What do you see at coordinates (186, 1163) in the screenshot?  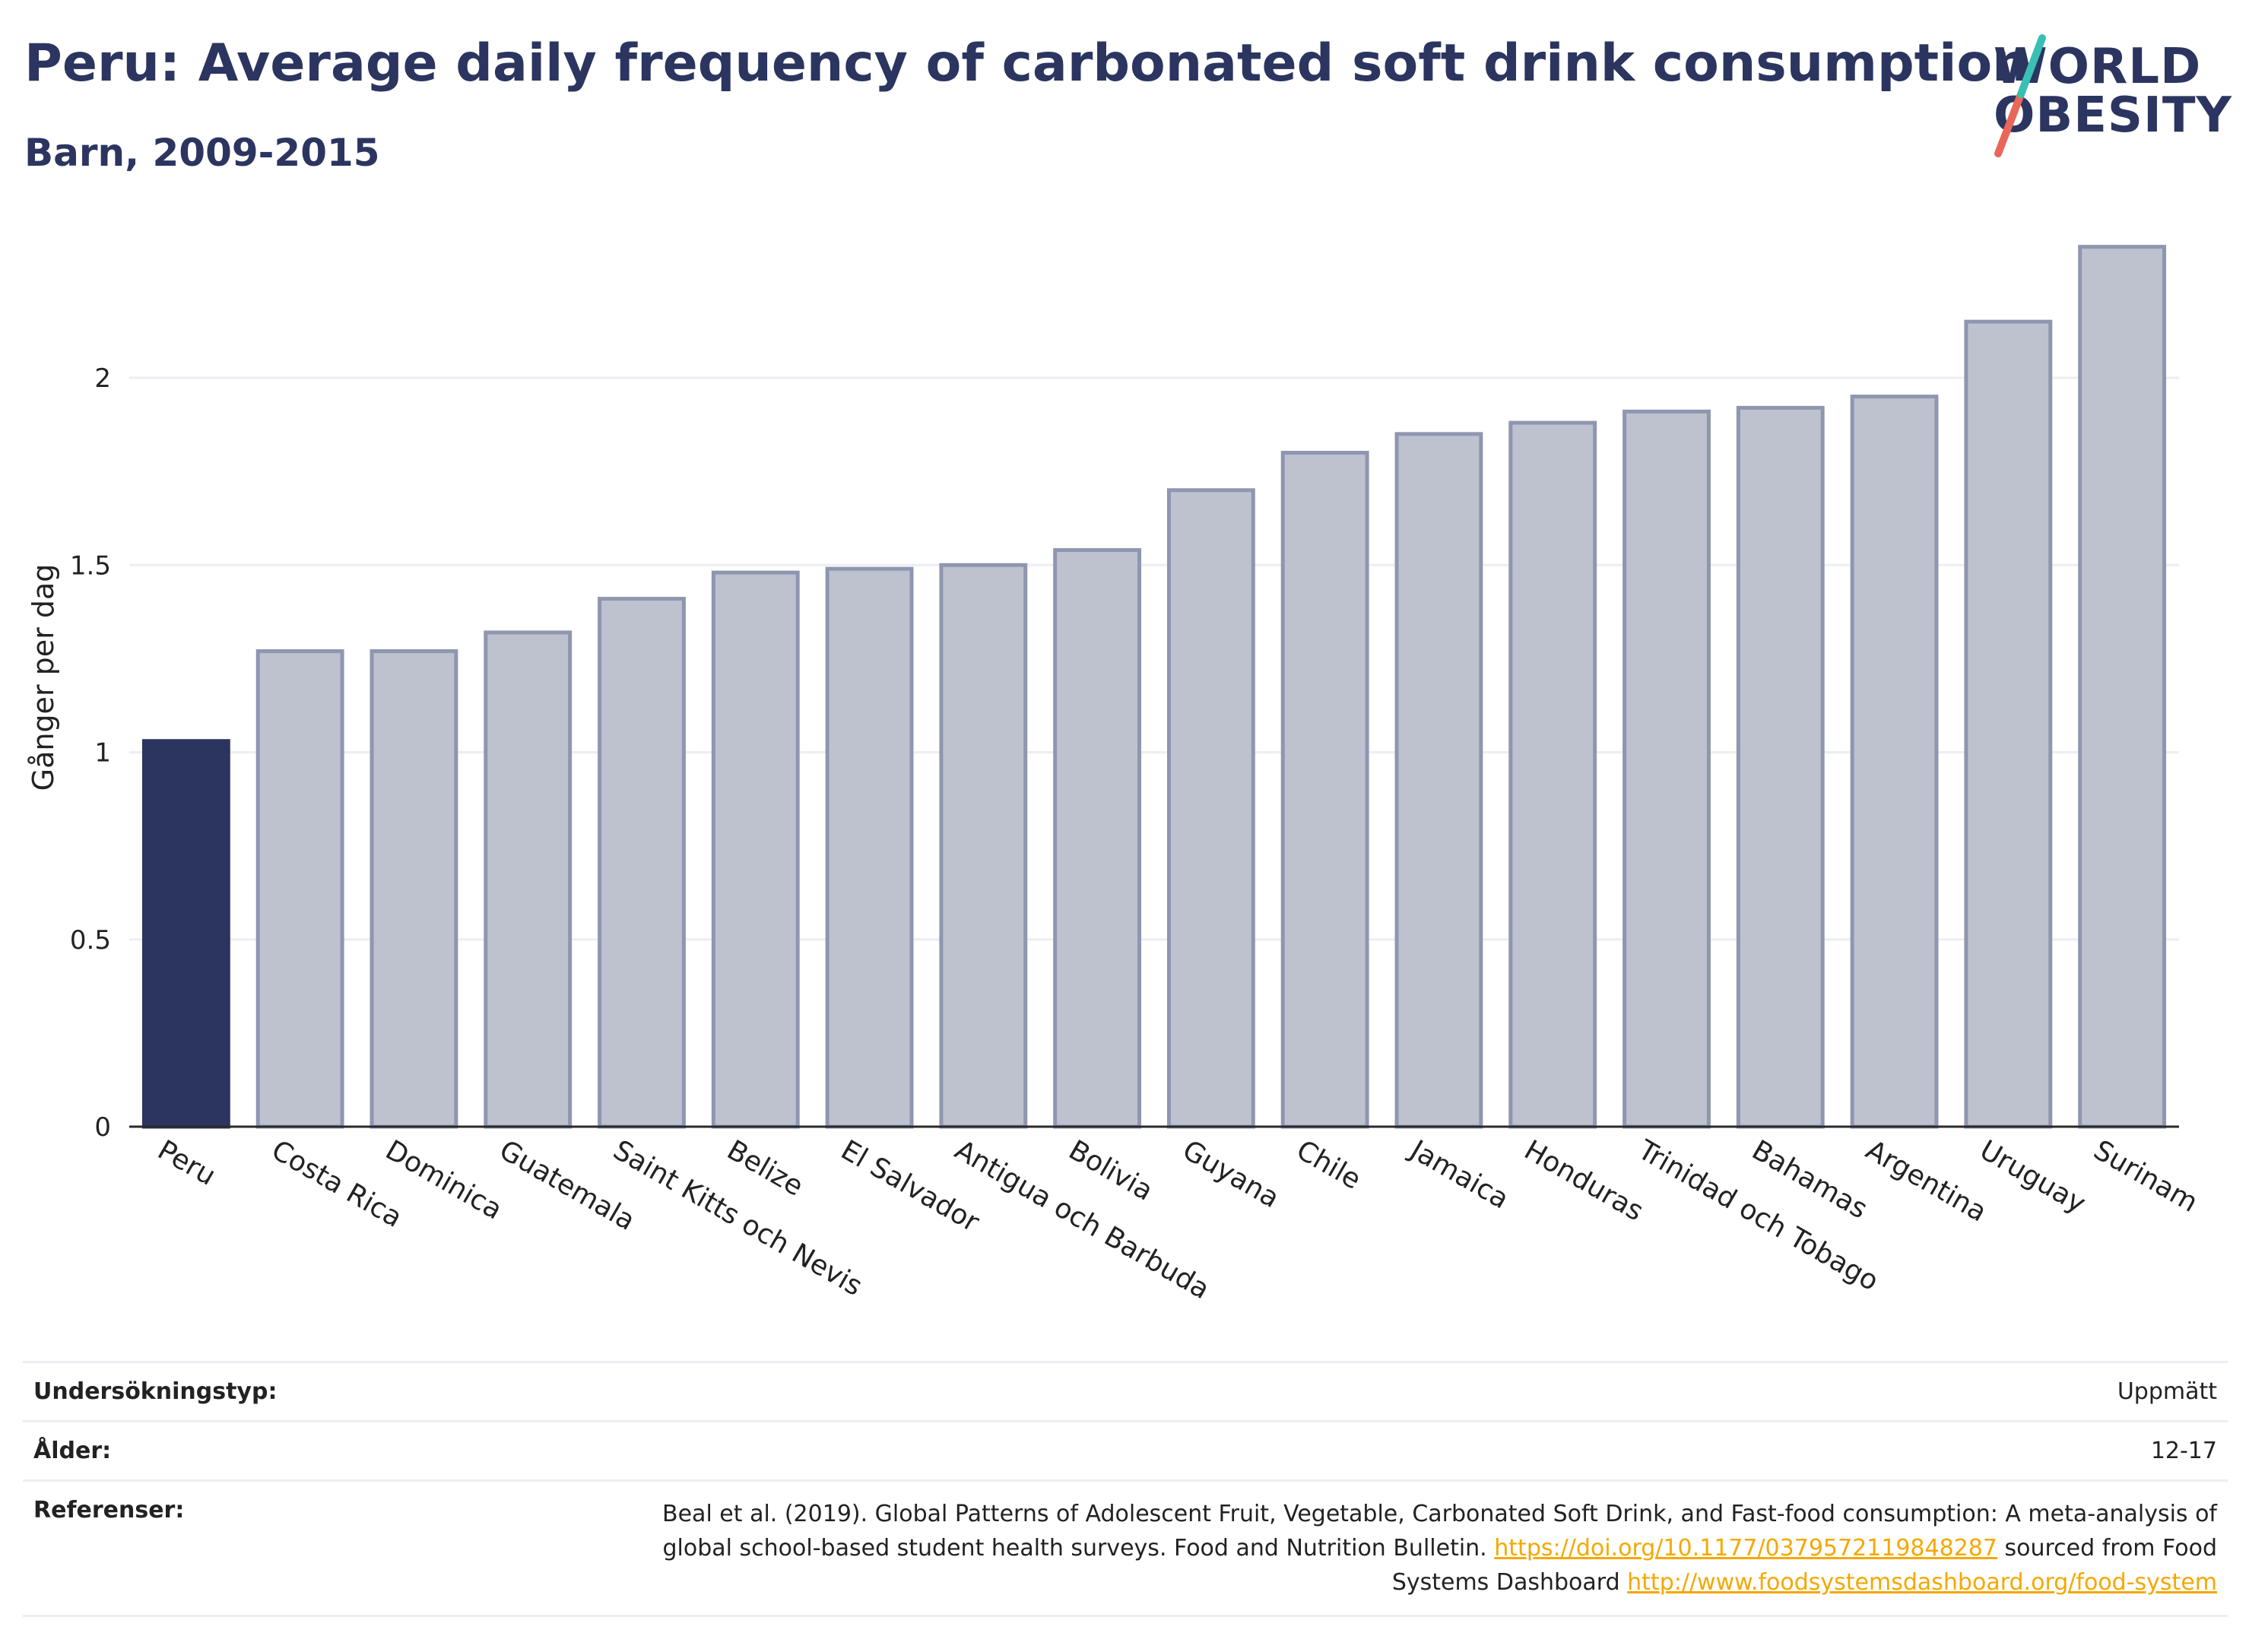 I see `x-tick-label: Peru` at bounding box center [186, 1163].